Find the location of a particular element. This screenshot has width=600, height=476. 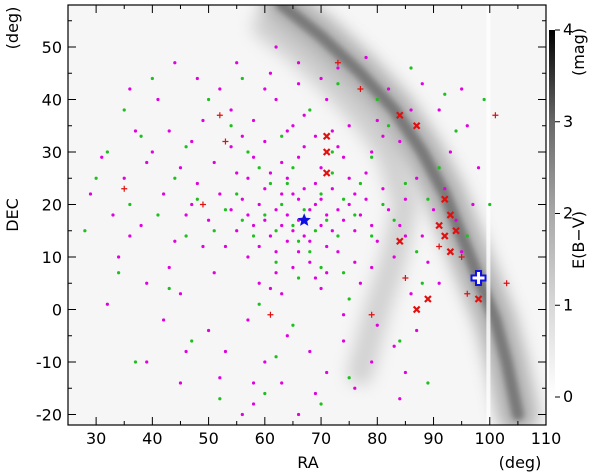

y-tick-label: 50 is located at coordinates (52, 47).